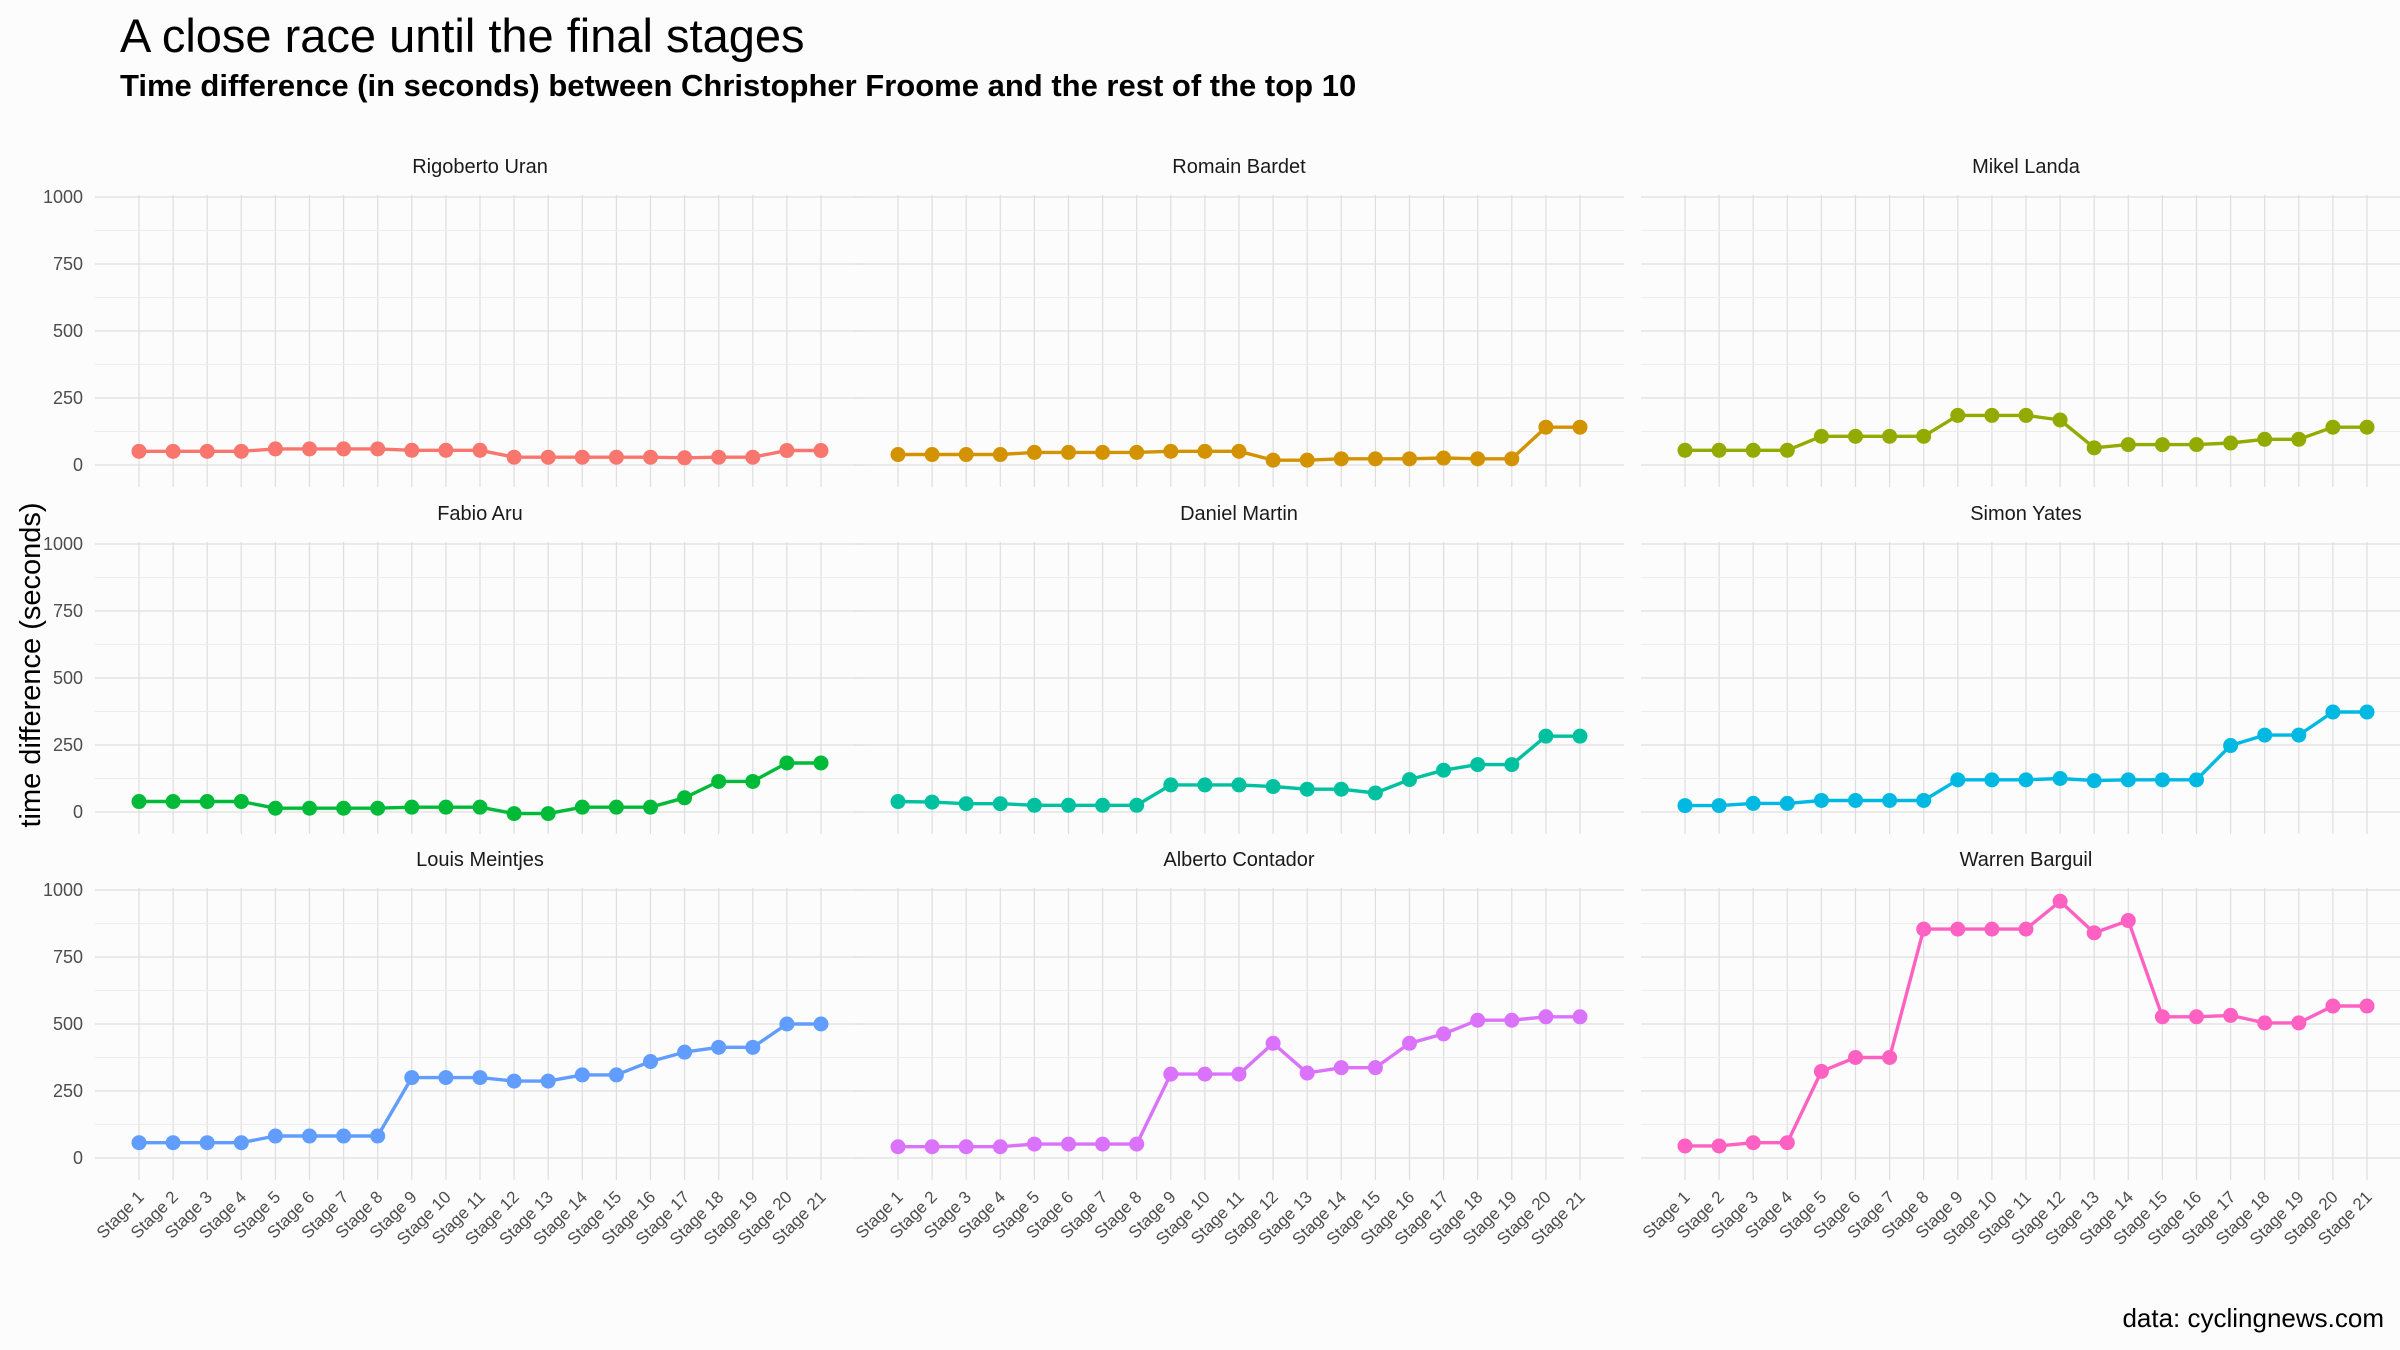  I want to click on facet-title: Mikel Landa, so click(2026, 167).